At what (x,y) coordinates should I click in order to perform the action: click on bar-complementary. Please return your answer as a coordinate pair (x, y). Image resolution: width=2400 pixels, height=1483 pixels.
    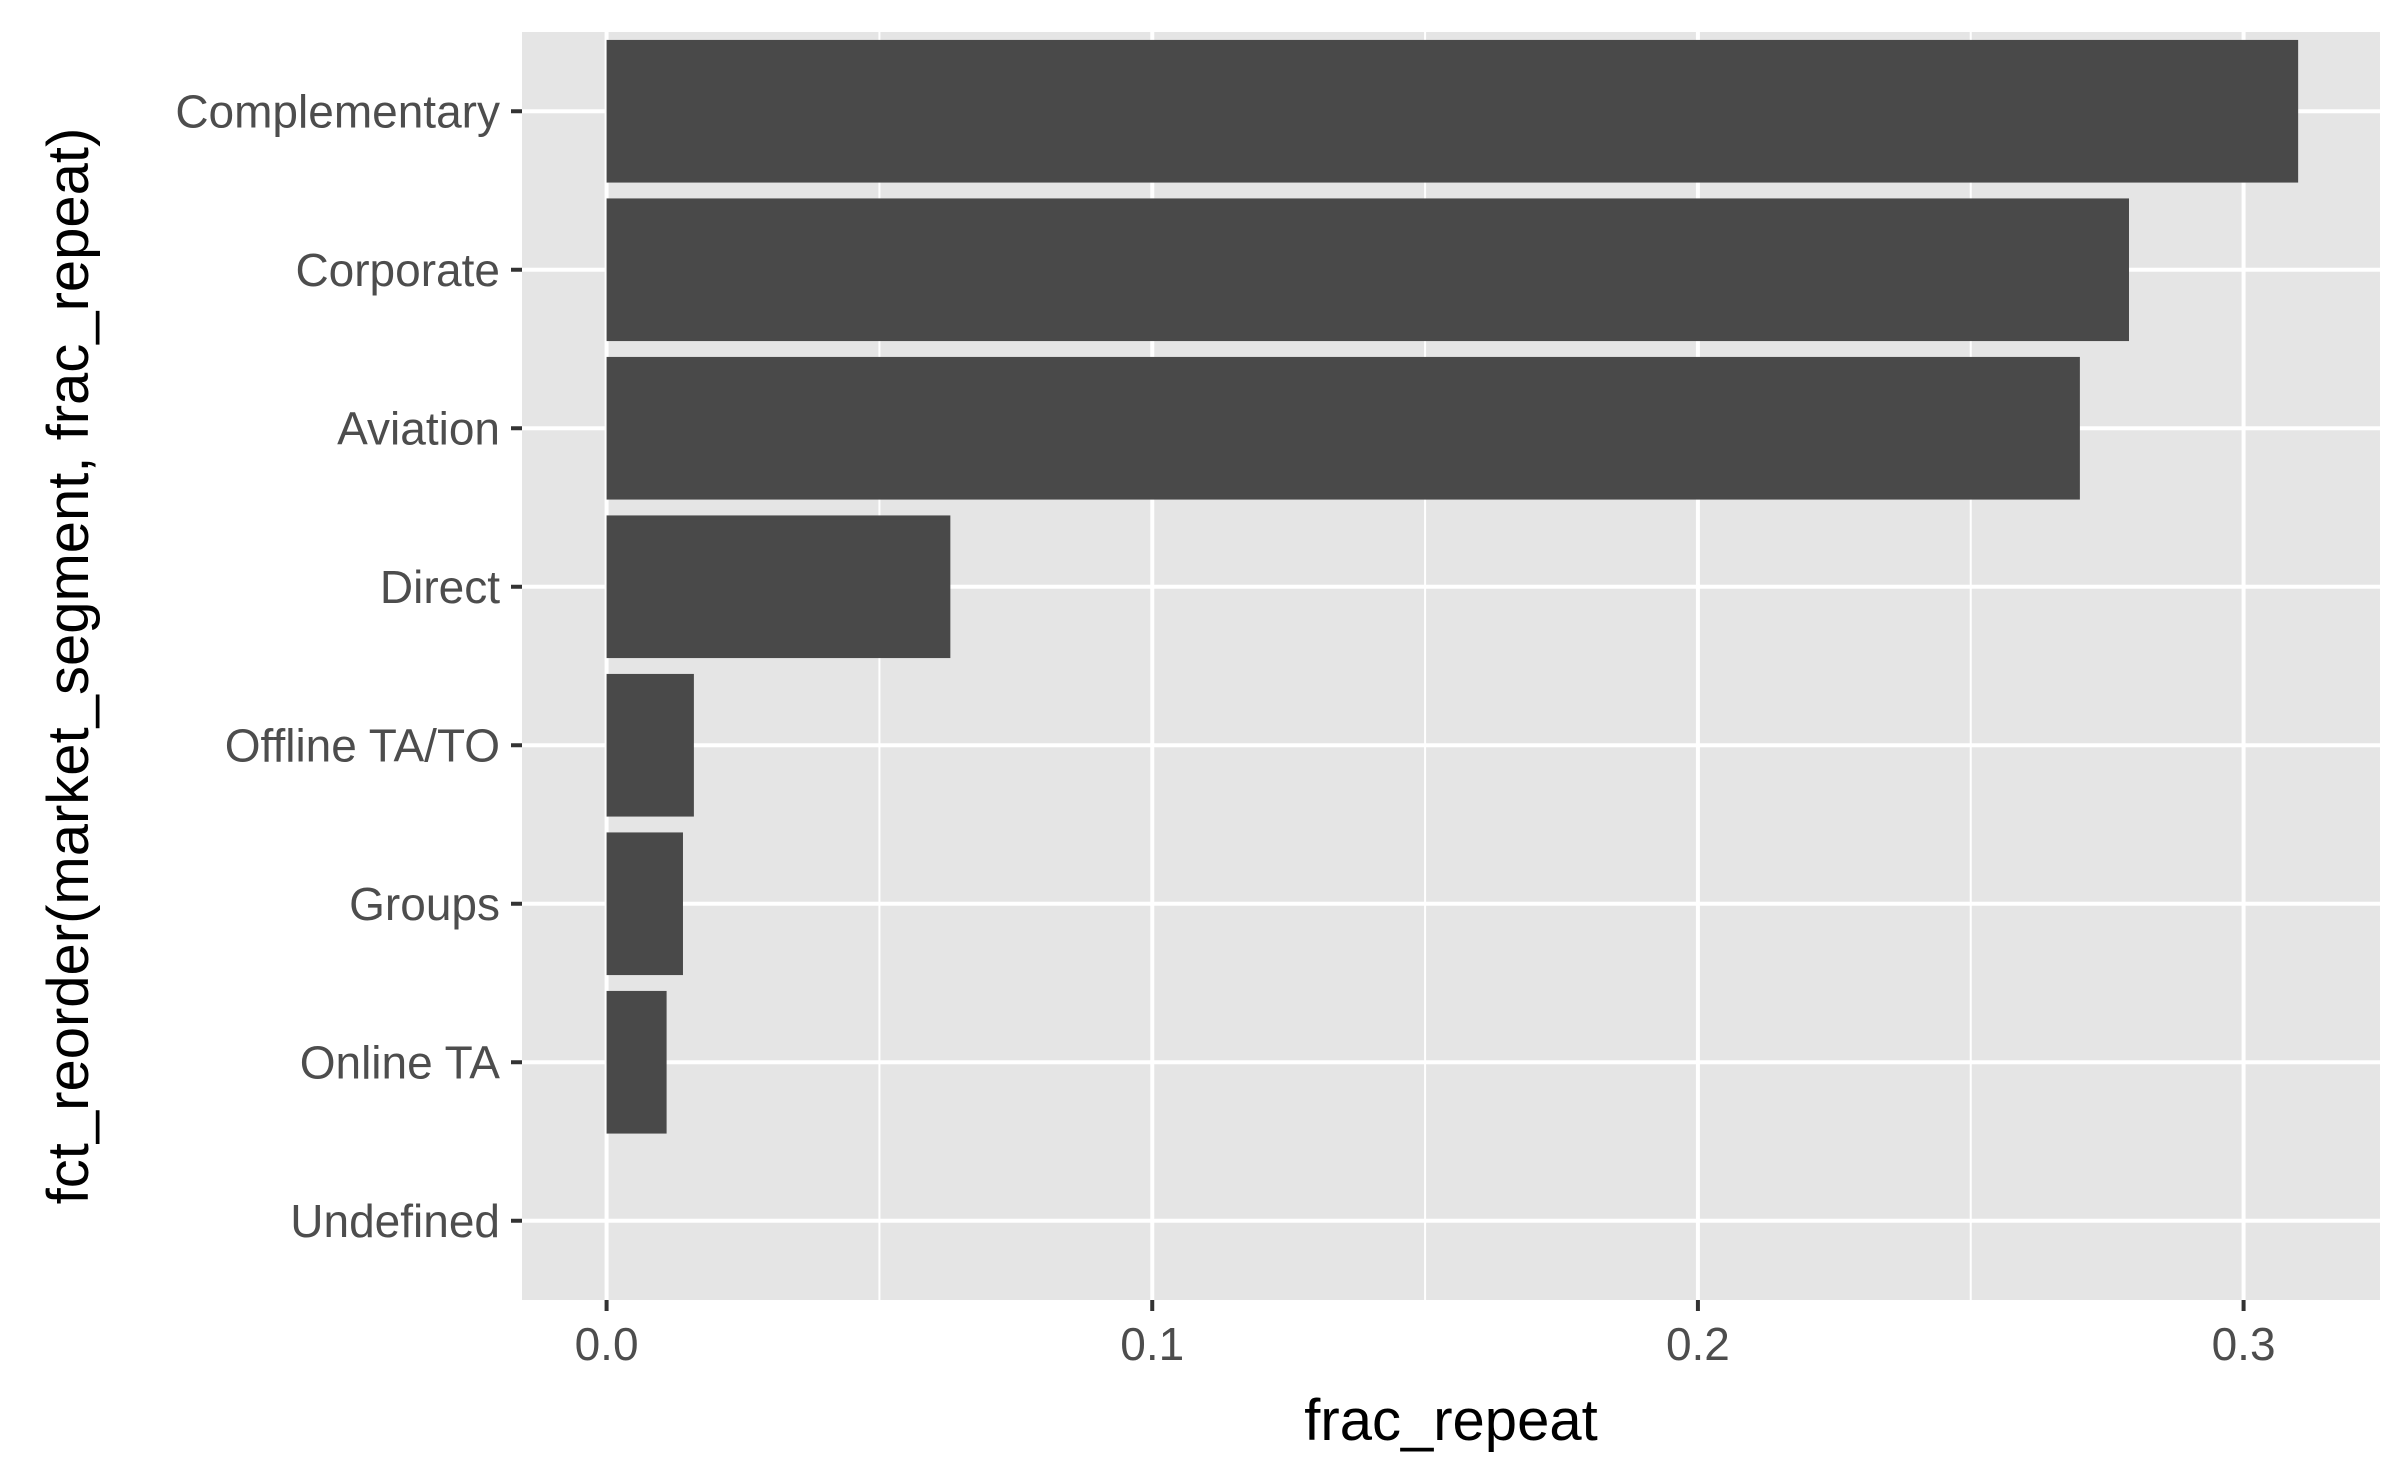
    Looking at the image, I should click on (1452, 111).